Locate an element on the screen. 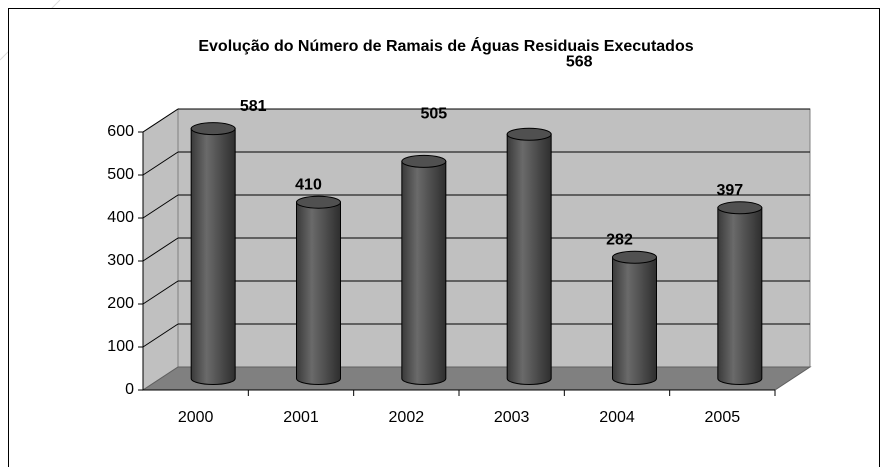 The image size is (885, 467). data-label: 568 is located at coordinates (579, 61).